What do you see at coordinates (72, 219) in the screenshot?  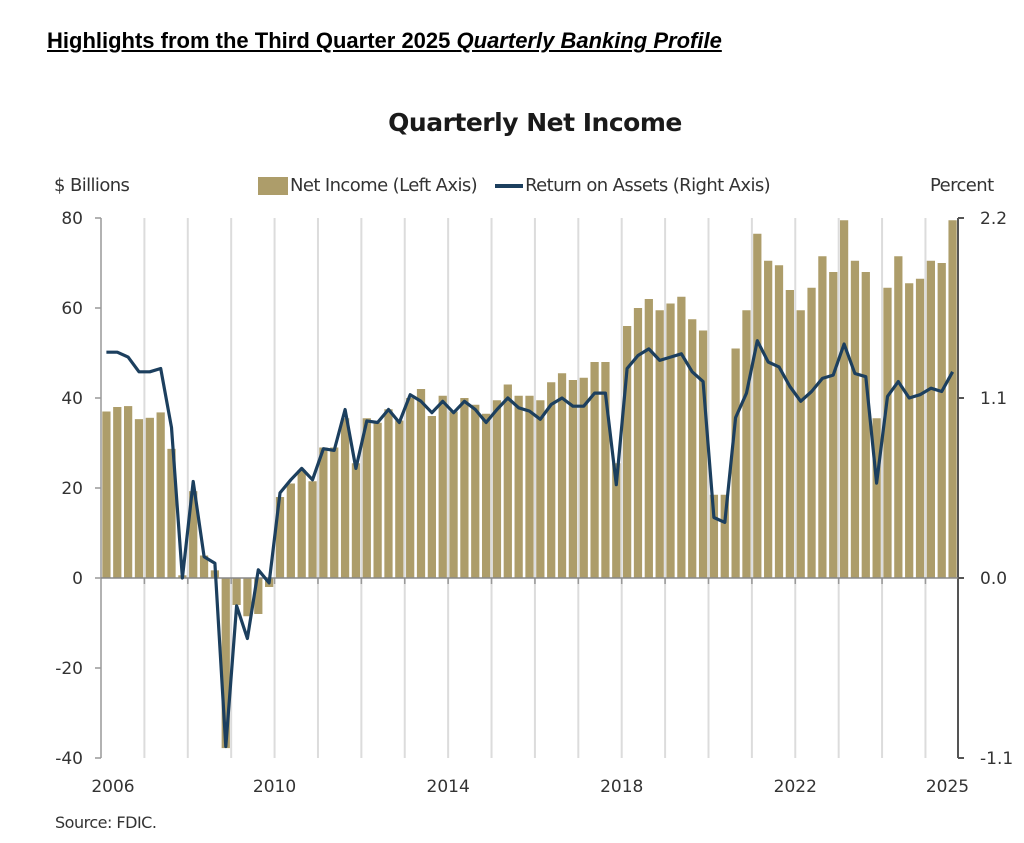 I see `left-tick-label: 80` at bounding box center [72, 219].